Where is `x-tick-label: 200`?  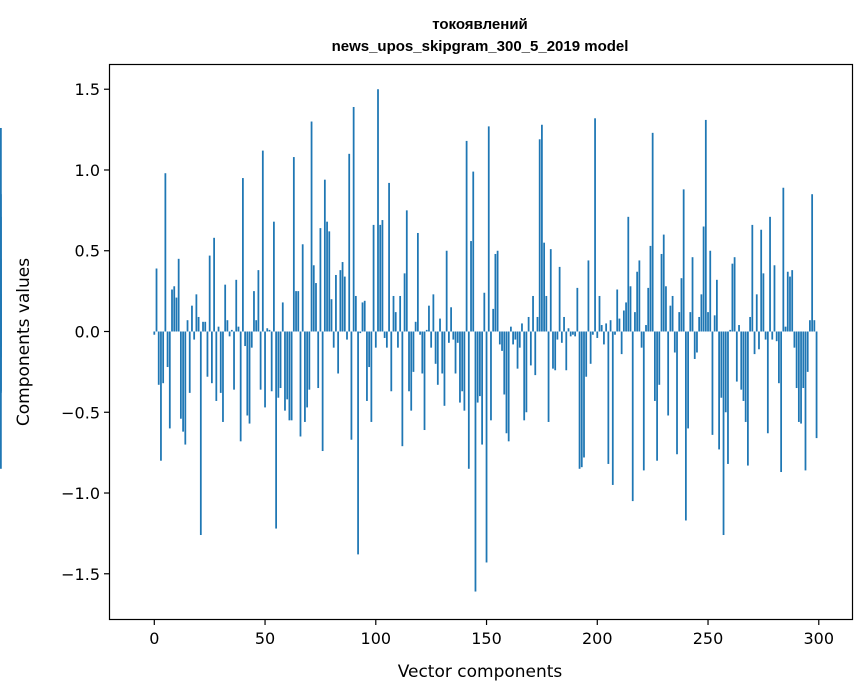
x-tick-label: 200 is located at coordinates (597, 638).